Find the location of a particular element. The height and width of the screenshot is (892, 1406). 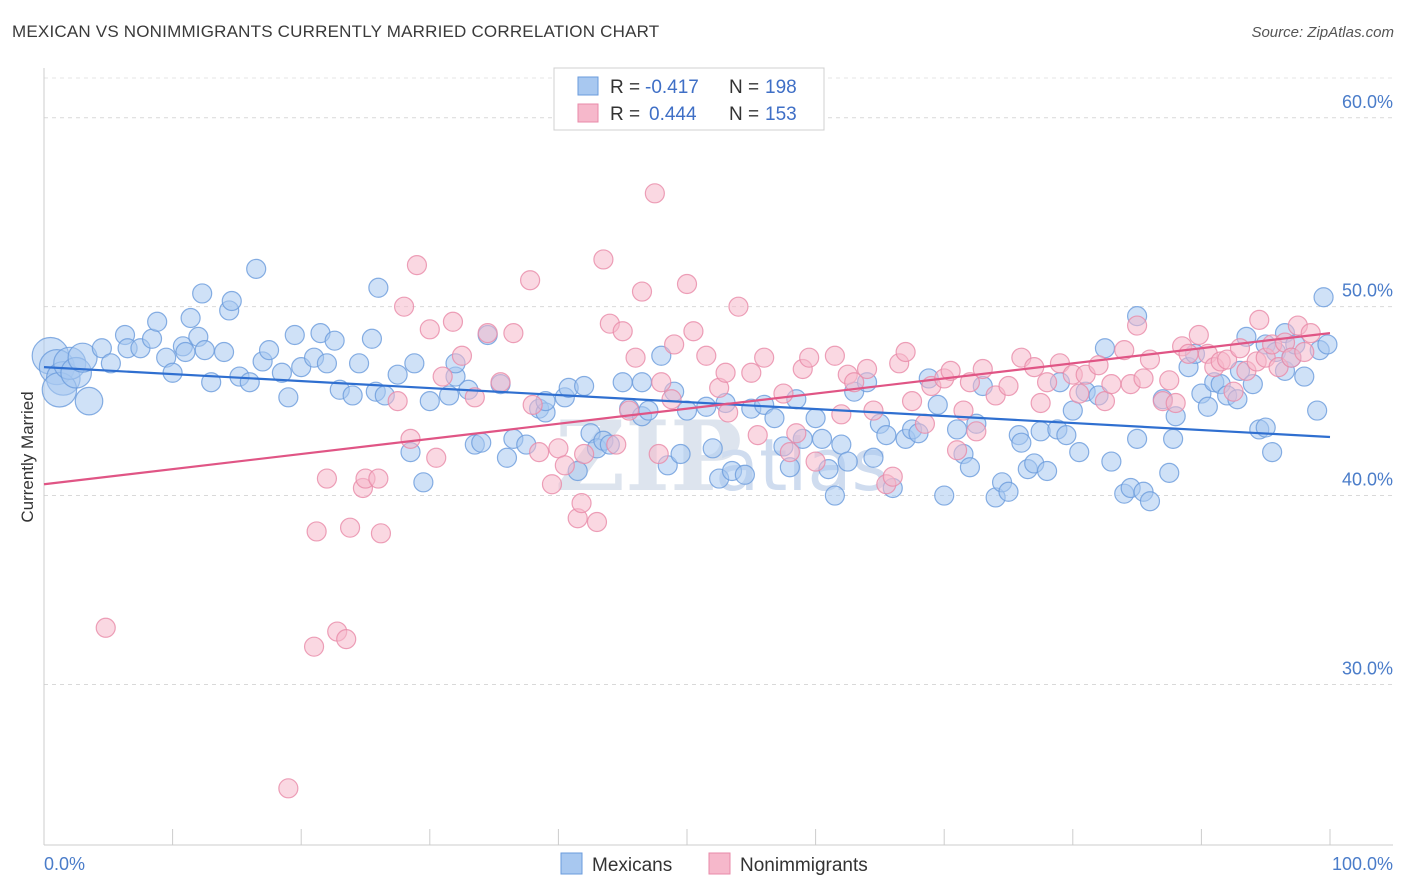

stats-r-value-1: -0.417 is located at coordinates (672, 87).